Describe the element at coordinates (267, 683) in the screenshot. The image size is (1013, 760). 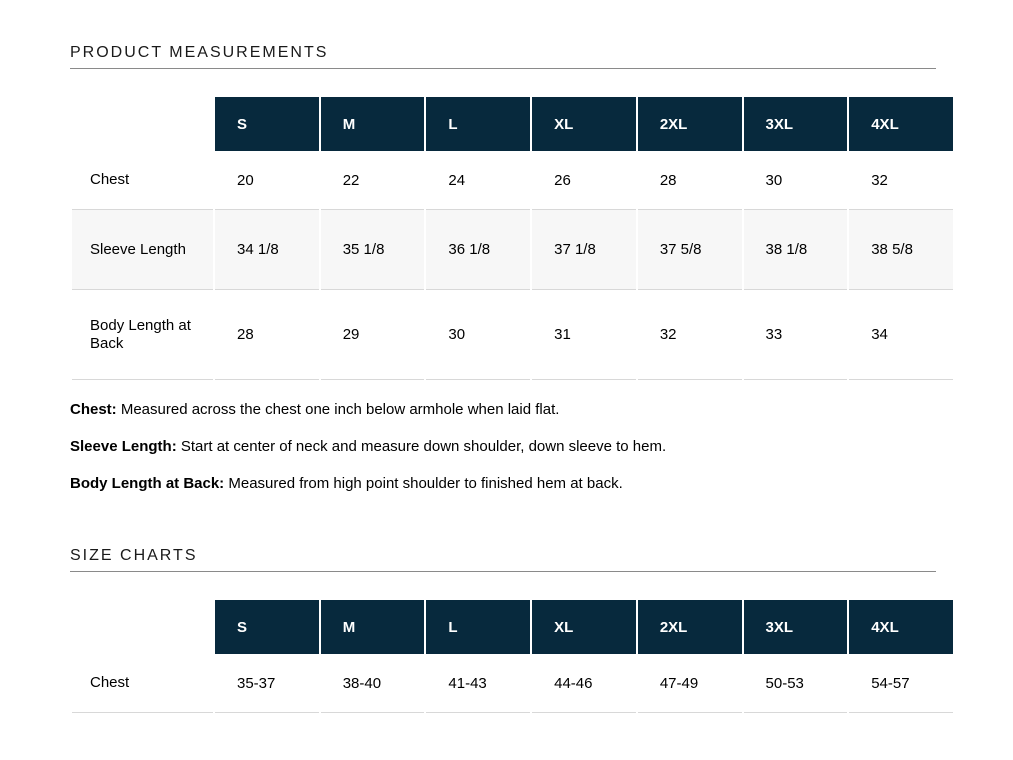
I see `measurement-value: 35-37` at that location.